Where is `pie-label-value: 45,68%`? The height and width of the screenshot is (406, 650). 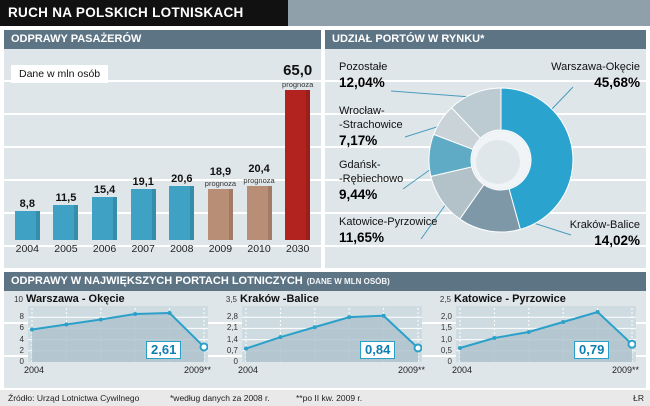 pie-label-value: 45,68% is located at coordinates (617, 82).